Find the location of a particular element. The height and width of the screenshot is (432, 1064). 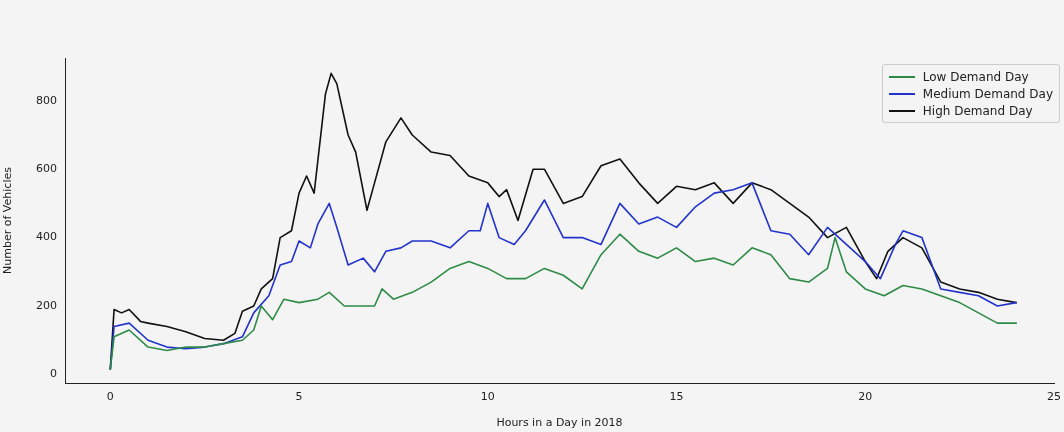

y-tick-label: 400 is located at coordinates (46, 237).